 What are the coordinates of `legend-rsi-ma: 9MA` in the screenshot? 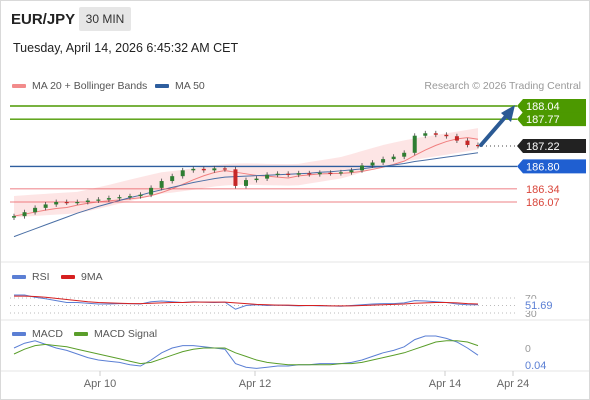 It's located at (82, 277).